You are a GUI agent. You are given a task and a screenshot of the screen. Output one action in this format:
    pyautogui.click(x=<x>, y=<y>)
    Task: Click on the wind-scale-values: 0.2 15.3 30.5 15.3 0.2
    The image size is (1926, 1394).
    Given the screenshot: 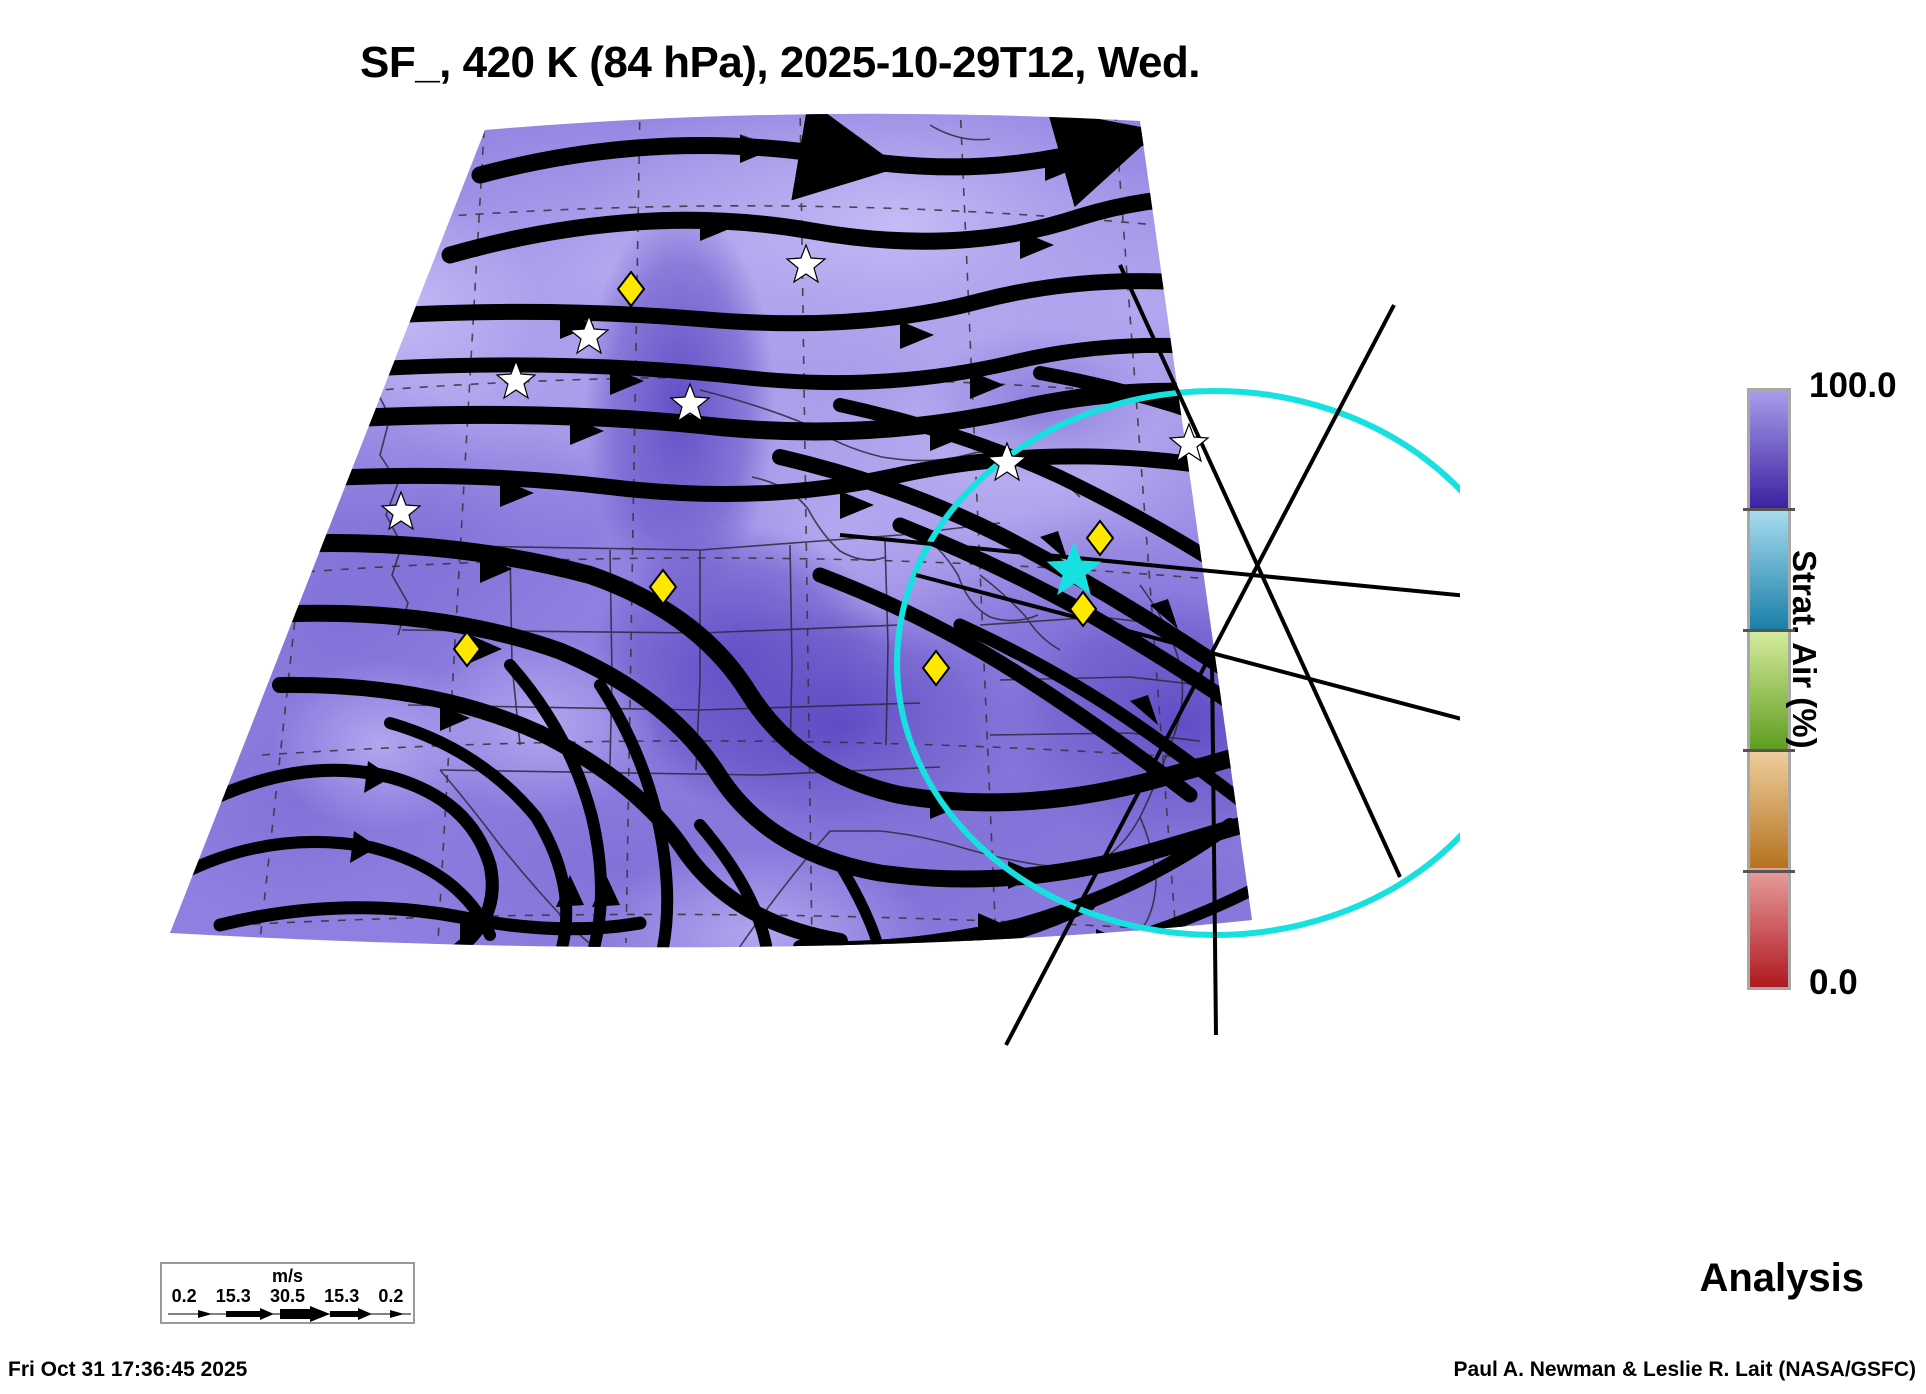 What is the action you would take?
    pyautogui.click(x=287, y=1296)
    